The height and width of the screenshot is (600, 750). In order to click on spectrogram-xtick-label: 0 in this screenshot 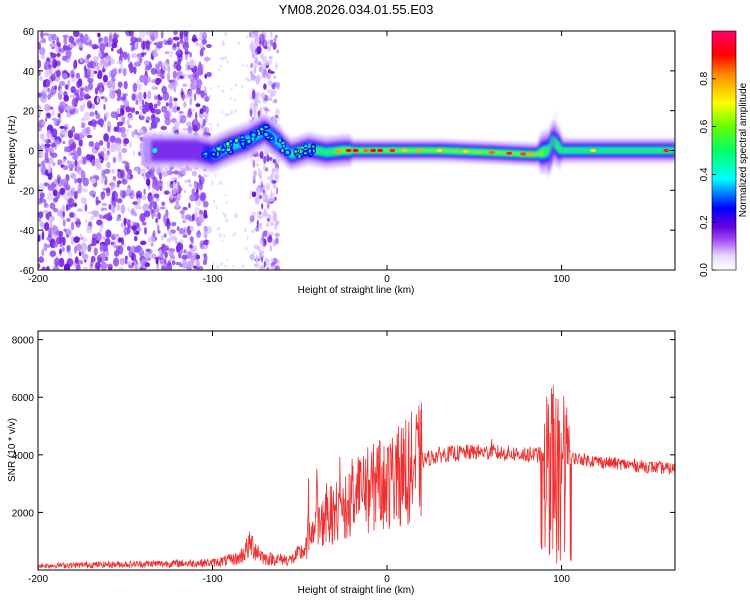, I will do `click(387, 279)`.